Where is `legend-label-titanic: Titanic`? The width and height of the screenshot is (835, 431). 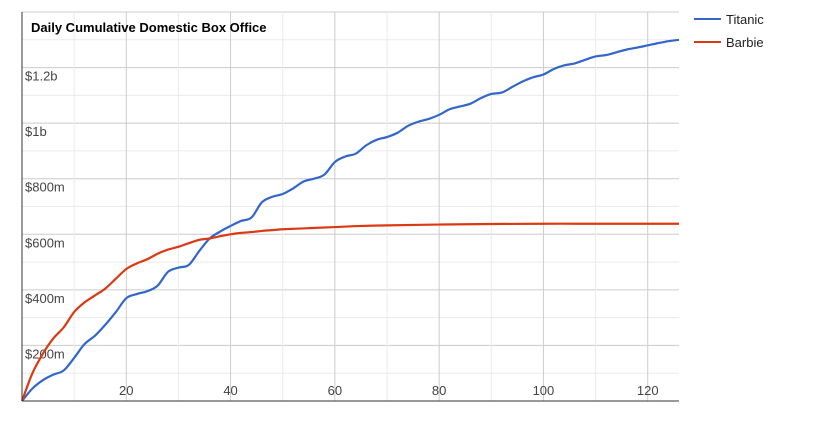 legend-label-titanic: Titanic is located at coordinates (745, 19).